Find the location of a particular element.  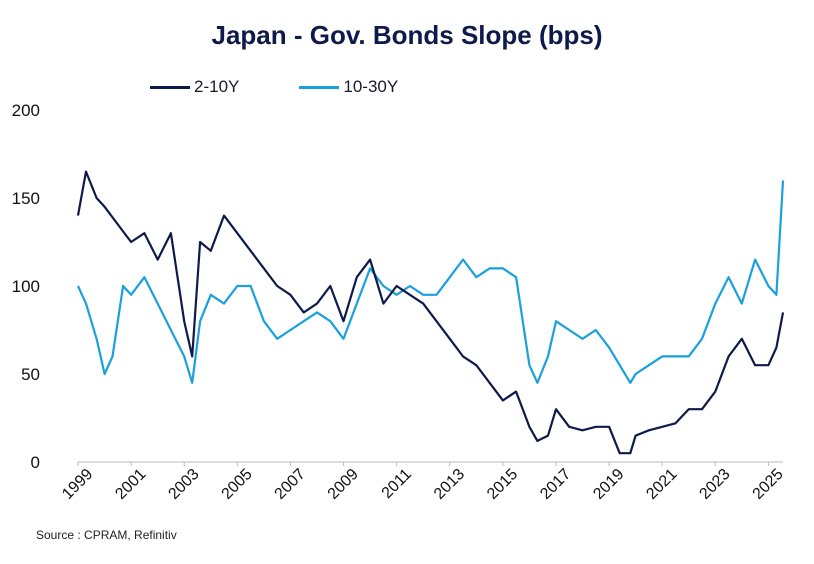

x-tick-label: 2021 is located at coordinates (661, 484).